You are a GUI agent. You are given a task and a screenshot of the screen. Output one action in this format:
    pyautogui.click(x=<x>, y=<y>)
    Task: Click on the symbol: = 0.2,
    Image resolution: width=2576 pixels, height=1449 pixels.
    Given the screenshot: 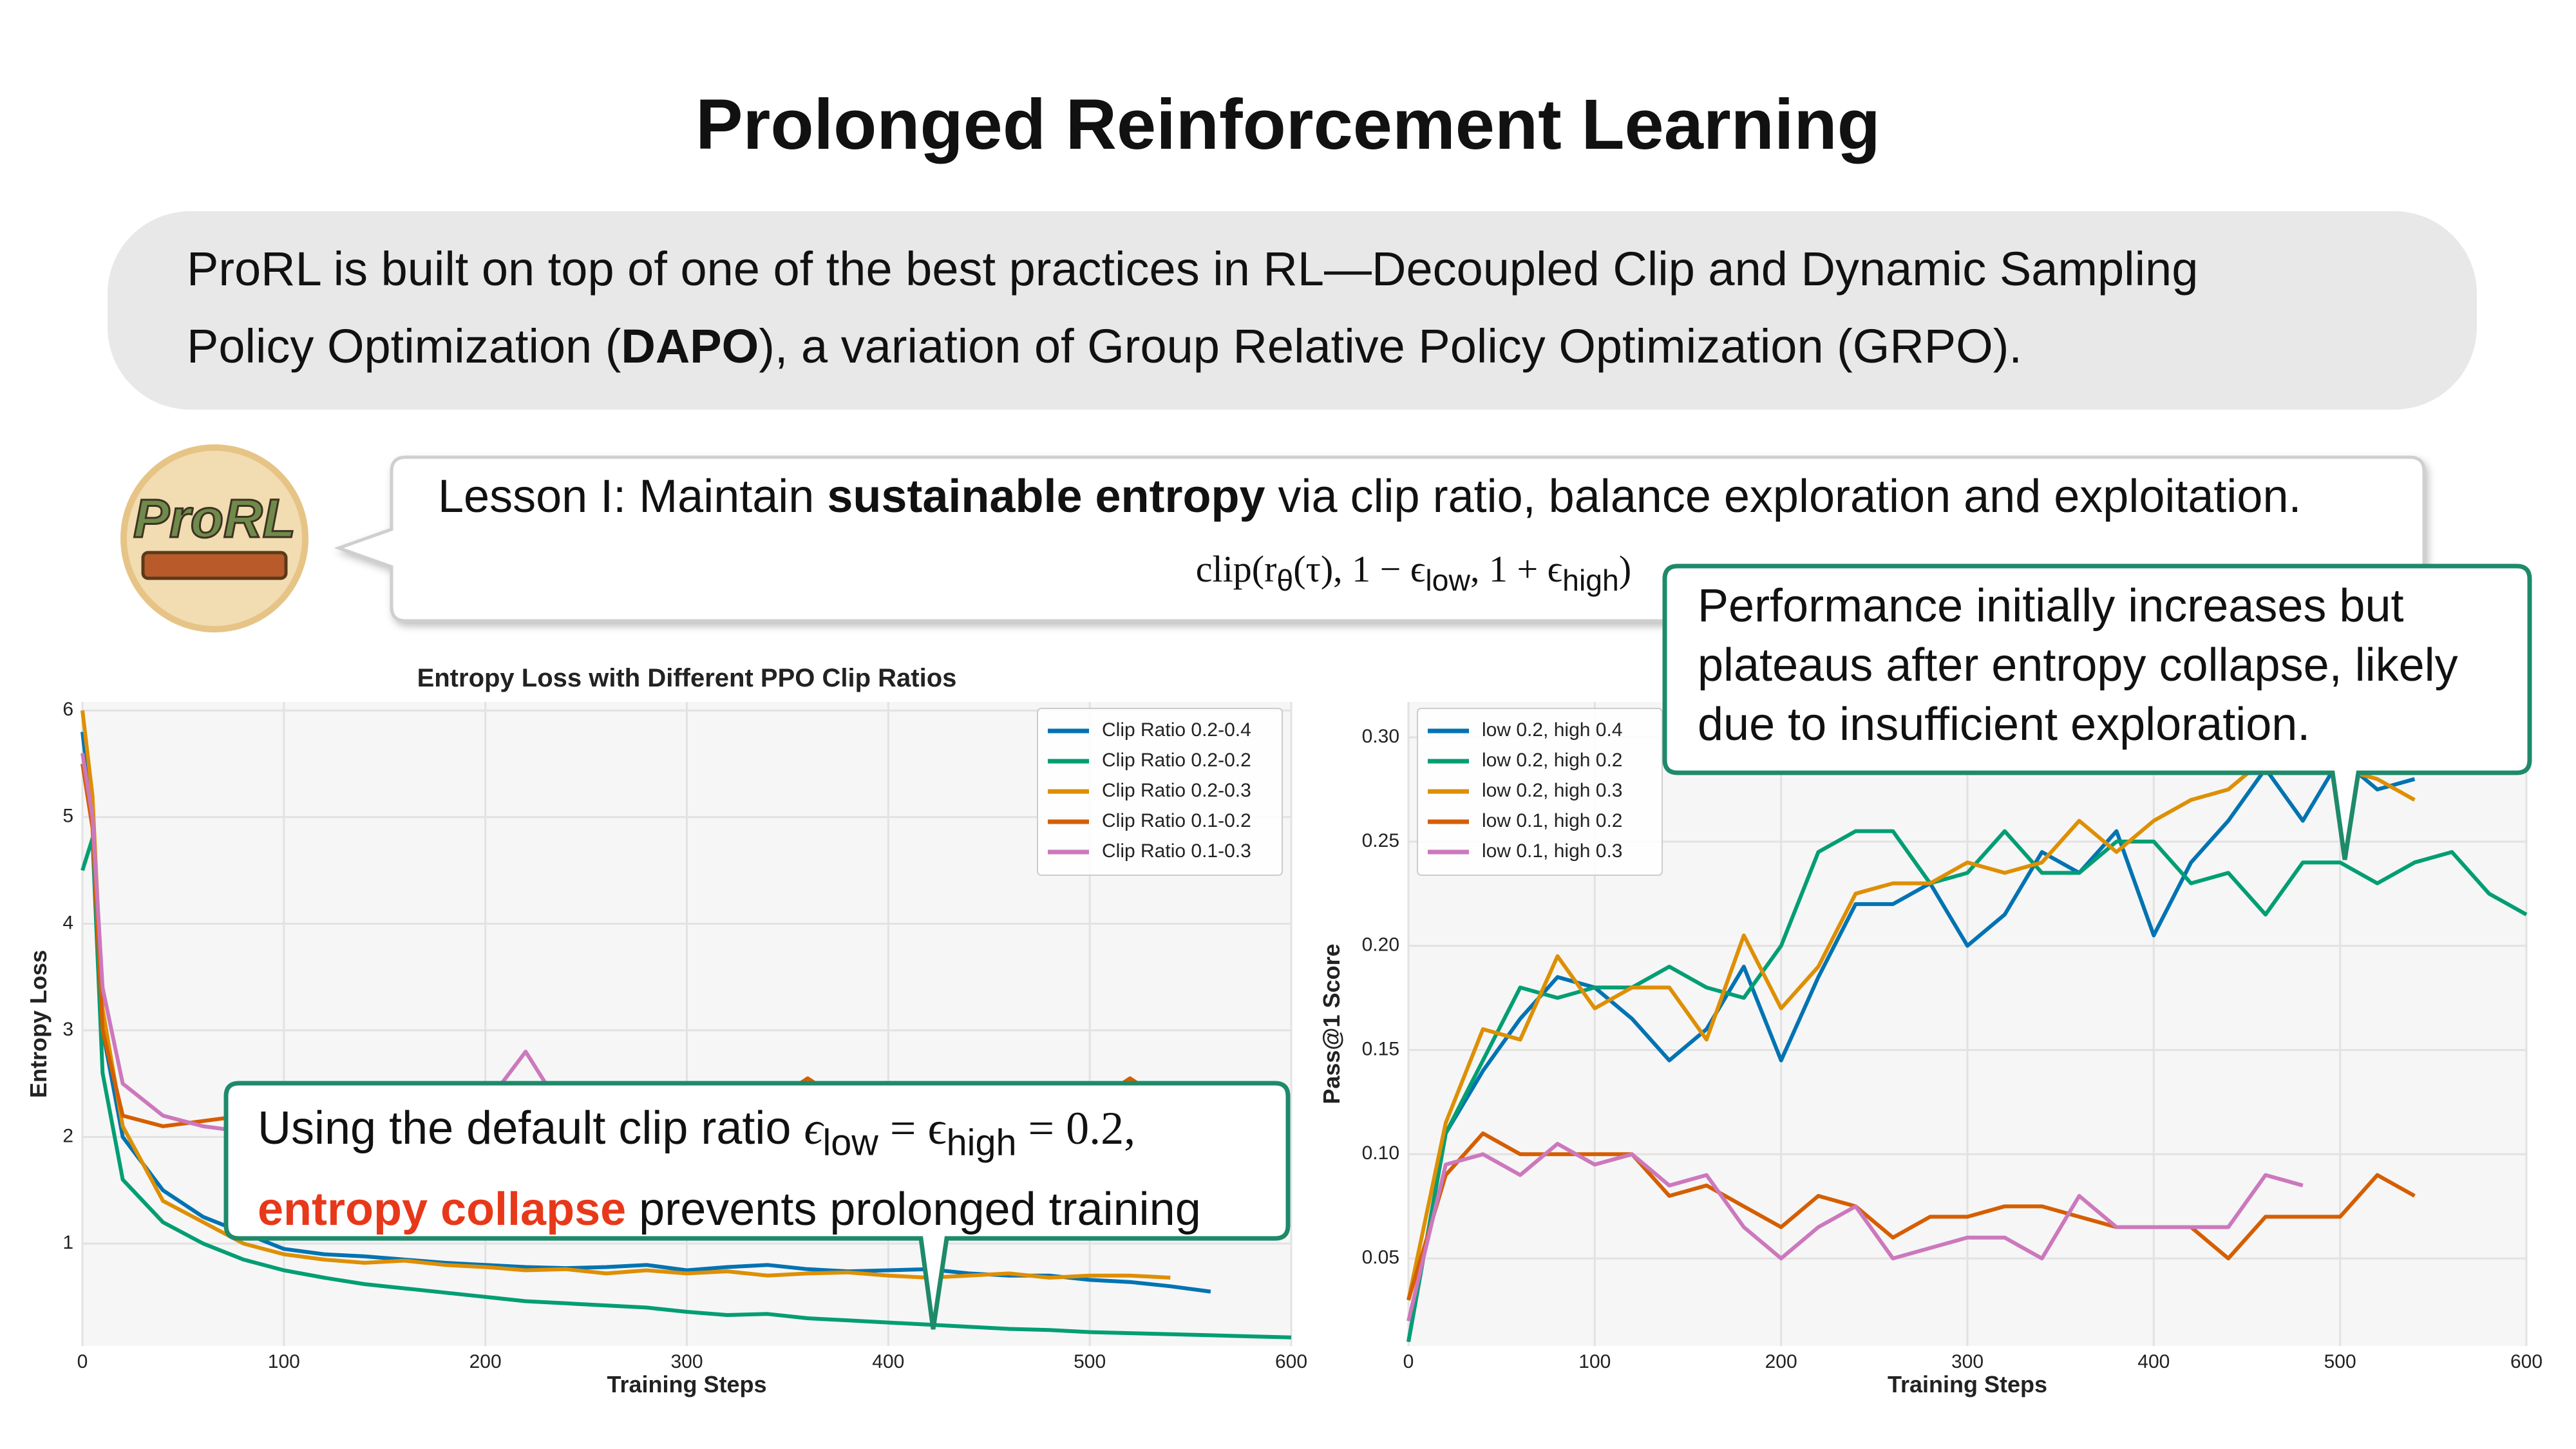 What is the action you would take?
    pyautogui.click(x=1076, y=1128)
    